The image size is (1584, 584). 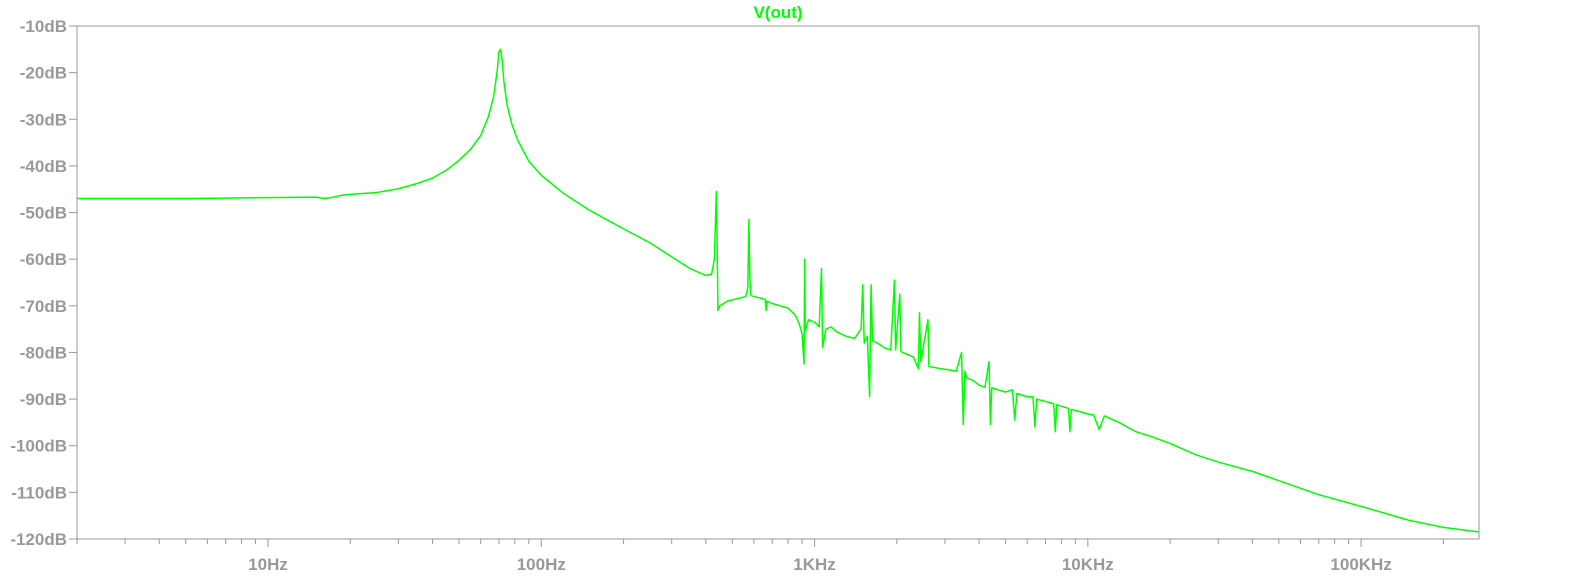 What do you see at coordinates (43, 306) in the screenshot?
I see `y-tick-label: -70dB` at bounding box center [43, 306].